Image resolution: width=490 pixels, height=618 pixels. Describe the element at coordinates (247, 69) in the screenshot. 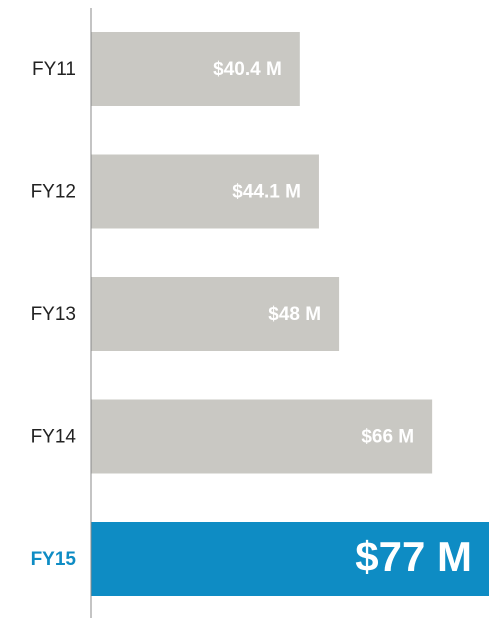

I see `value-label: $40.4 M` at that location.